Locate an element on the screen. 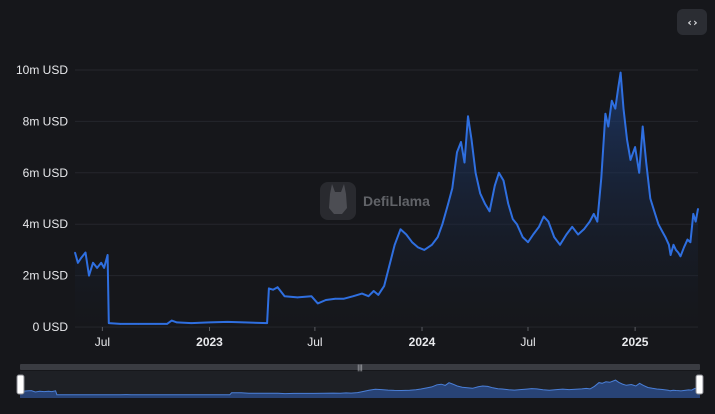 The width and height of the screenshot is (715, 414). x-axis: Jul 2023 Jul 2024 Jul 2025 is located at coordinates (372, 338).